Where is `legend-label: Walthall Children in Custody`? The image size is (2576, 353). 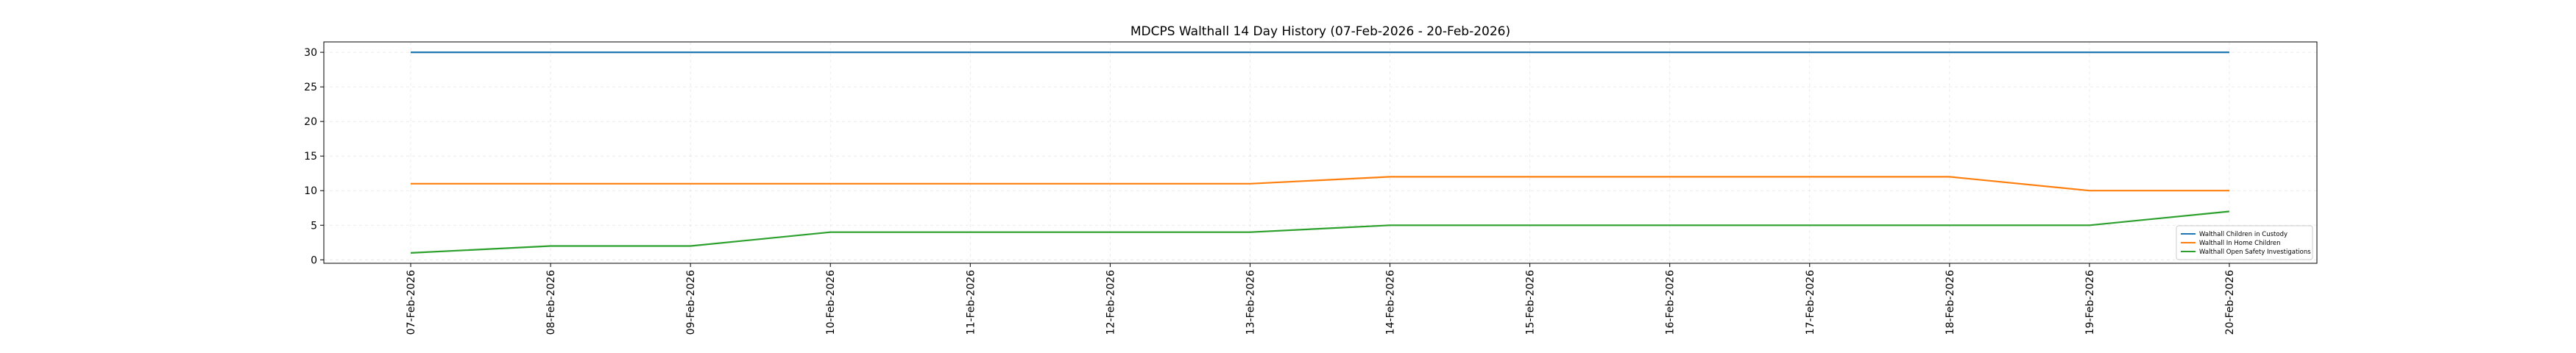 legend-label: Walthall Children in Custody is located at coordinates (2243, 234).